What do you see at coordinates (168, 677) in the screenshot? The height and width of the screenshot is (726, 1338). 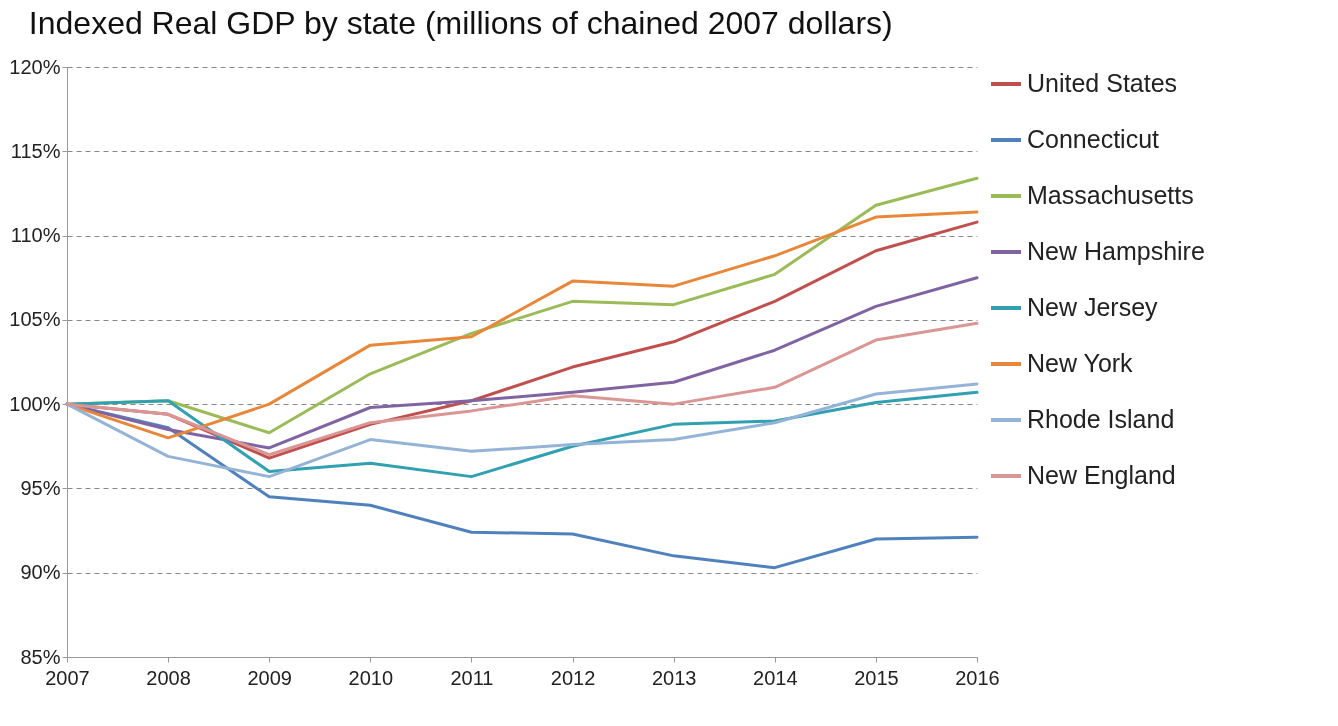 I see `x-tick-label: 2008` at bounding box center [168, 677].